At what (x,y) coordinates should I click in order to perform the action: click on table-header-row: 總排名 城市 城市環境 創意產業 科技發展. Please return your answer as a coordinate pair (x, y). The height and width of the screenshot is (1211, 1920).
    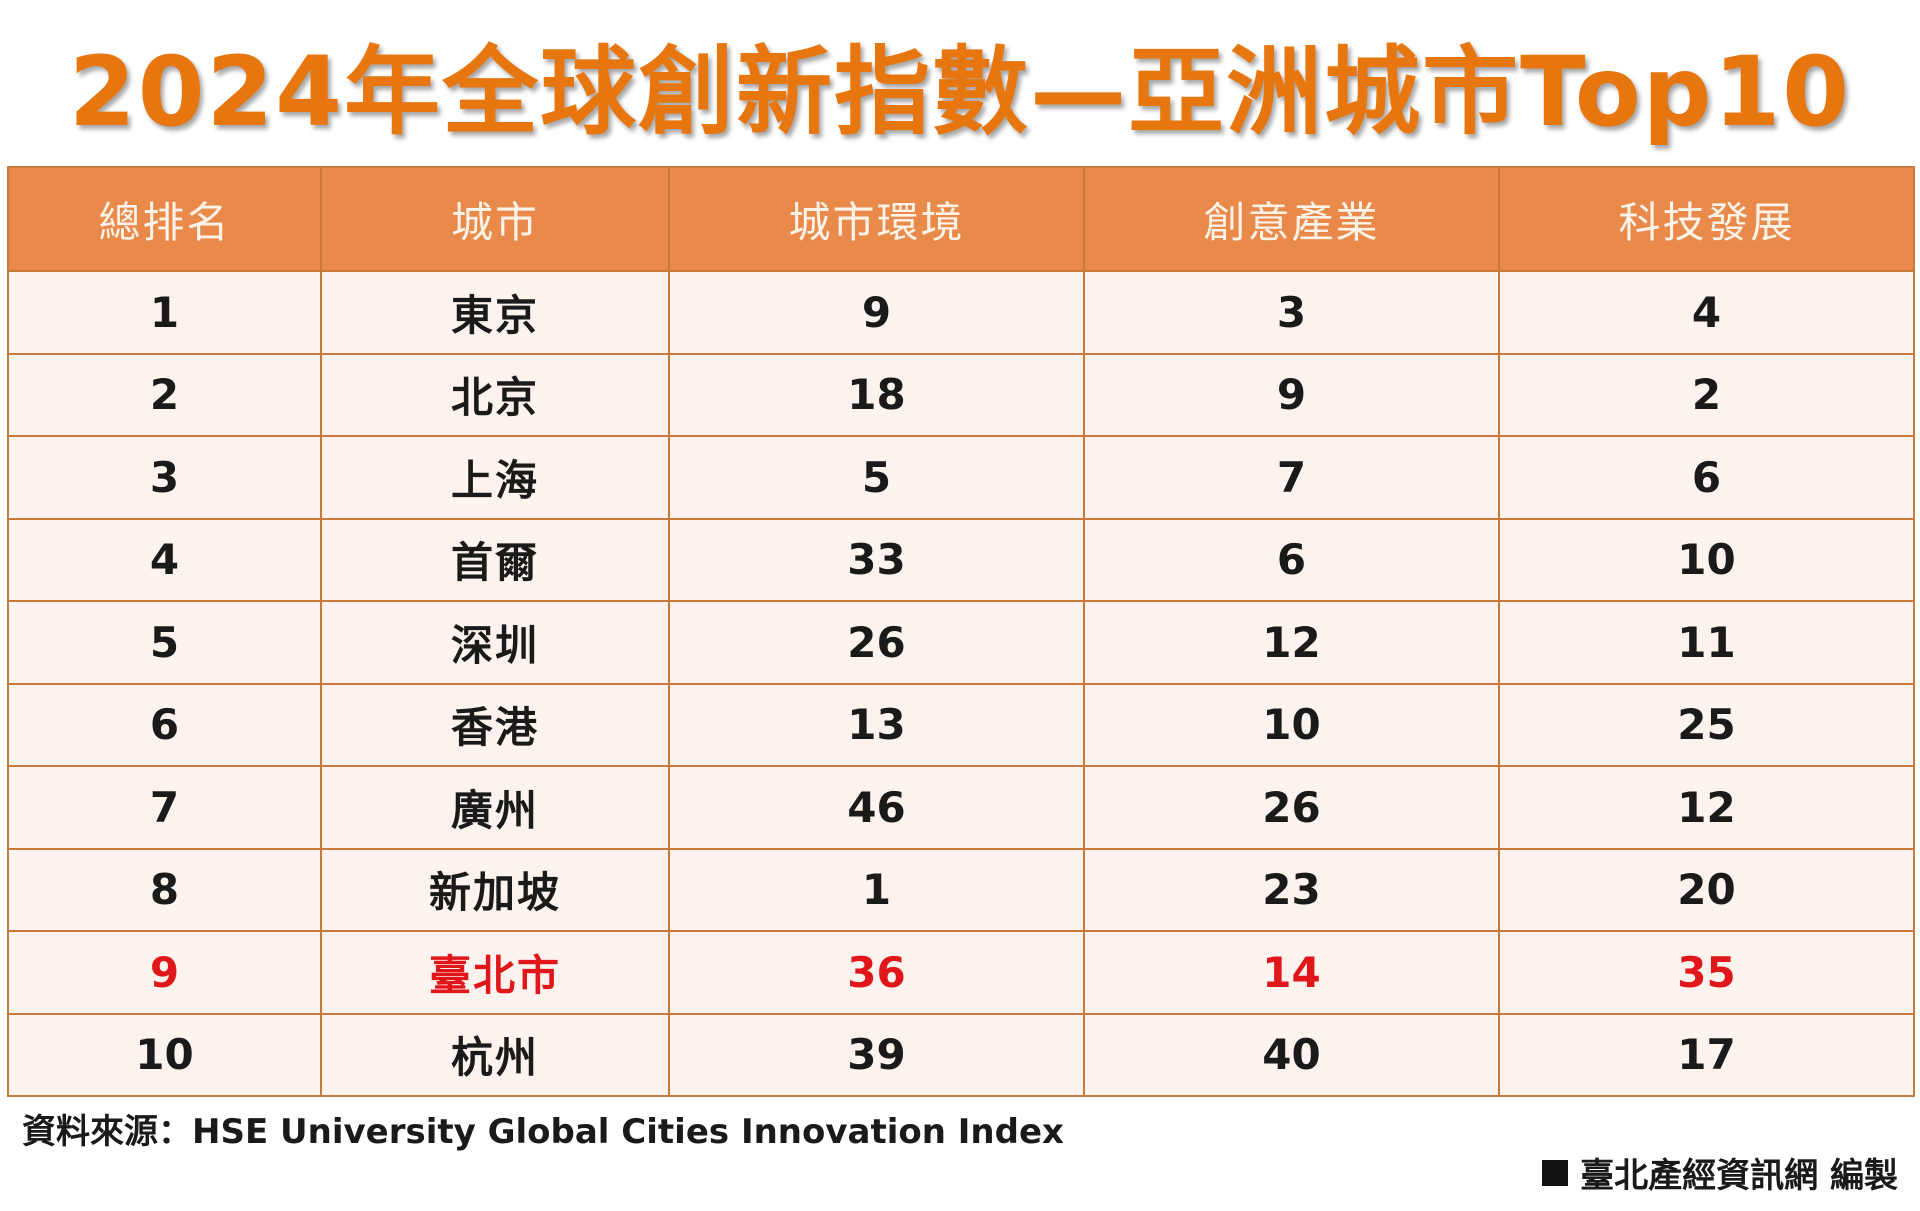
    Looking at the image, I should click on (961, 219).